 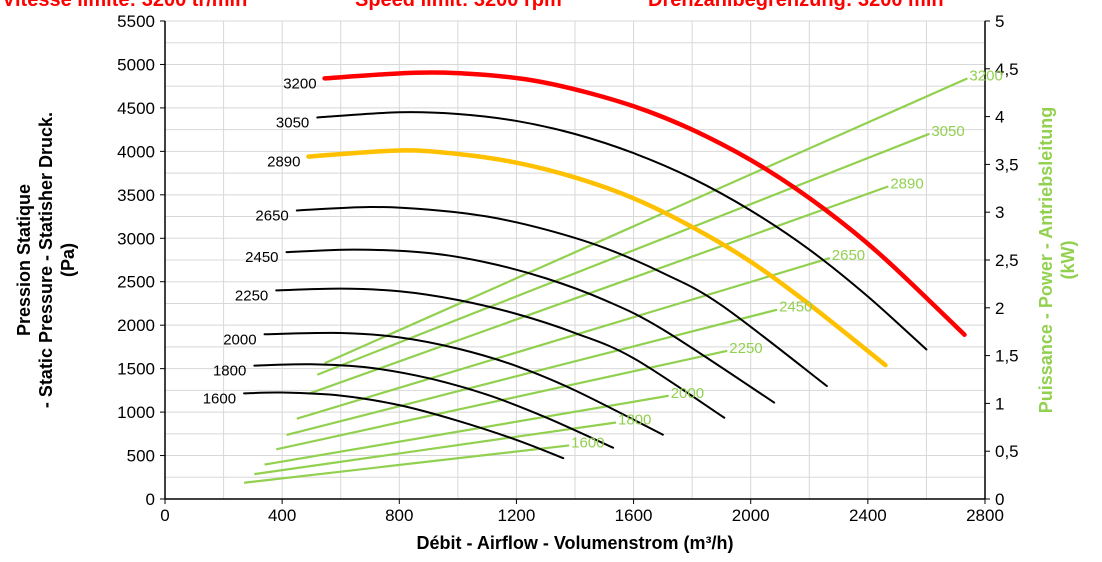 What do you see at coordinates (1046, 260) in the screenshot?
I see `y2-axis-title-line: Puissance - Power - Antriebsleitung` at bounding box center [1046, 260].